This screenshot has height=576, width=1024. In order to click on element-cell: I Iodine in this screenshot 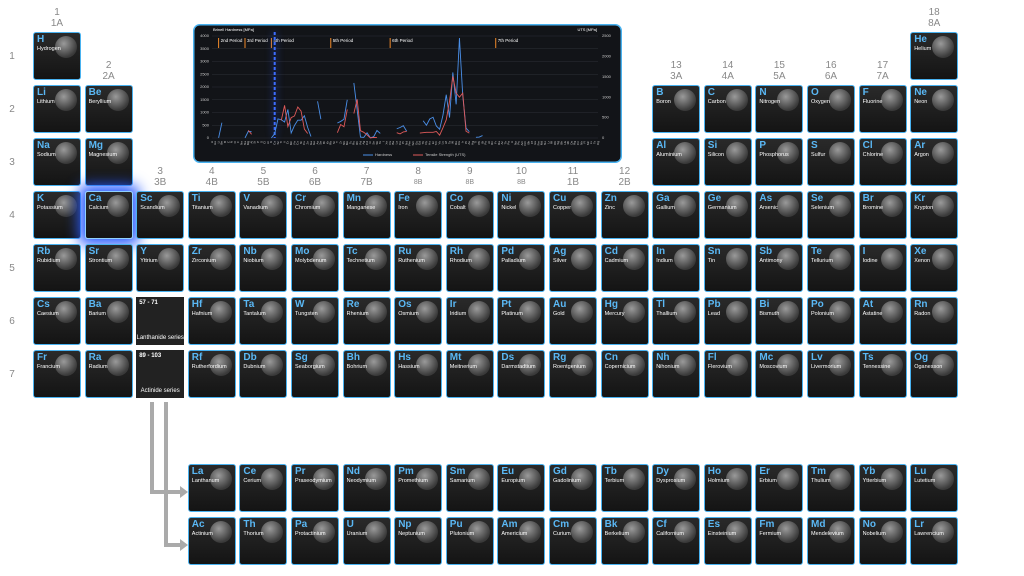, I will do `click(882, 268)`.